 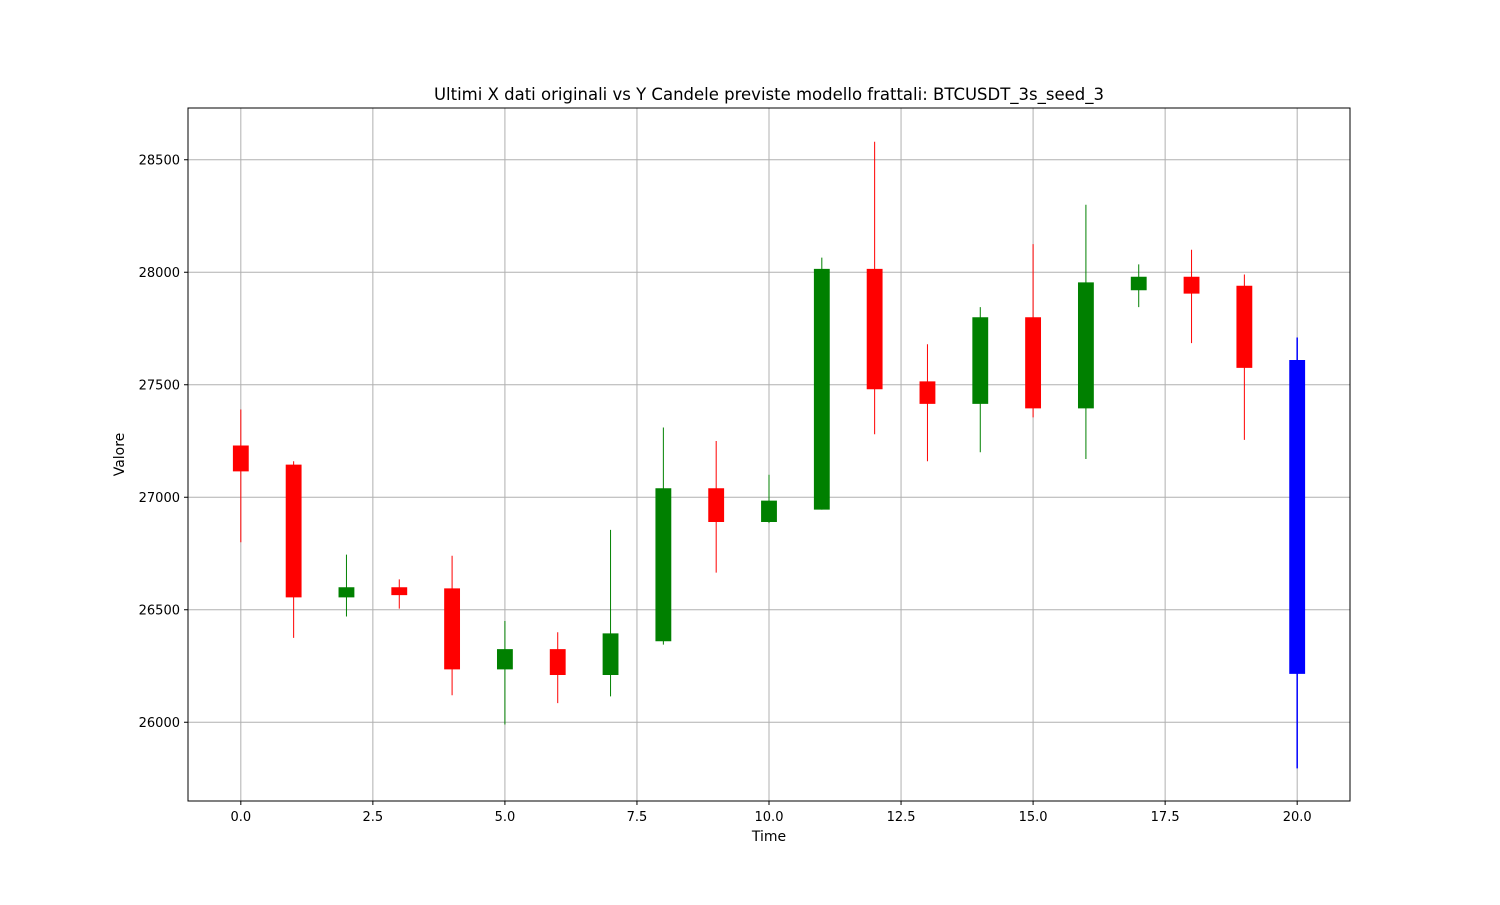 I want to click on x-tick-label: 0.0, so click(x=240, y=817).